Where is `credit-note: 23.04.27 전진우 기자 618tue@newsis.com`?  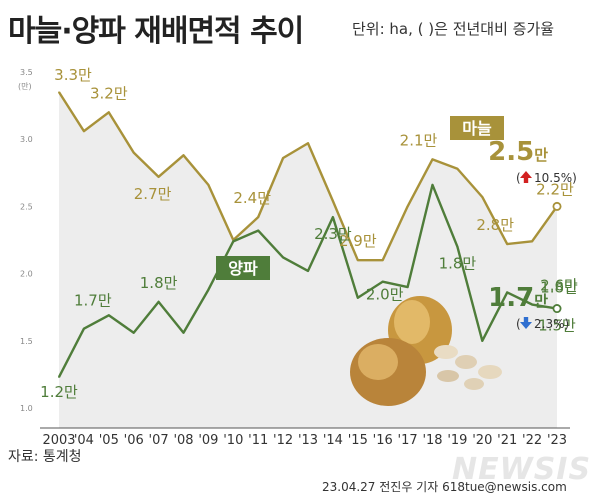 credit-note: 23.04.27 전진우 기자 618tue@newsis.com is located at coordinates (444, 487).